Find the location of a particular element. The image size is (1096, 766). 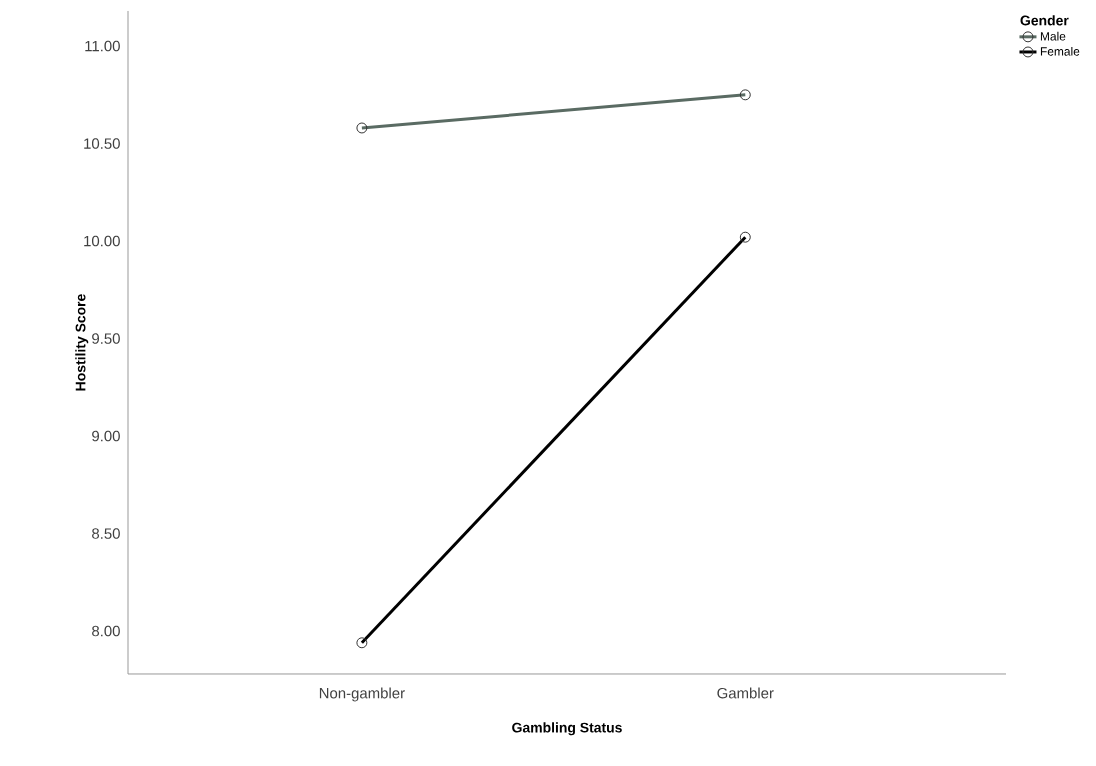

y-tick-label: 9.00 is located at coordinates (106, 436).